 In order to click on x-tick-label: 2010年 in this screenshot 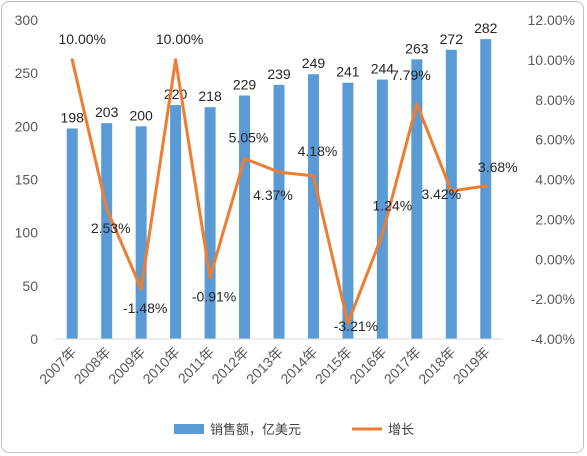, I will do `click(160, 365)`.